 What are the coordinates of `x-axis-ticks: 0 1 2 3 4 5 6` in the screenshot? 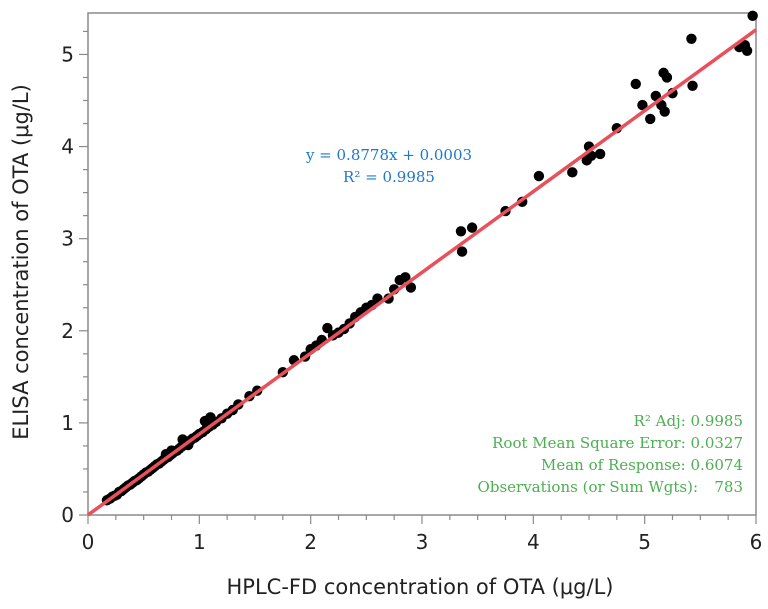 It's located at (422, 534).